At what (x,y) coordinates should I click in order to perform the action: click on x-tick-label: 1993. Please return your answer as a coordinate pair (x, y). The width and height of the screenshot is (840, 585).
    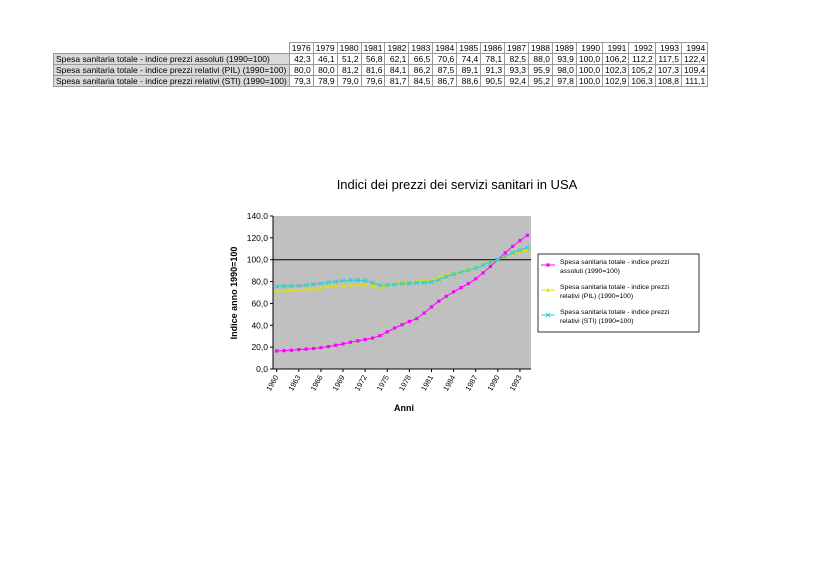
    Looking at the image, I should click on (516, 383).